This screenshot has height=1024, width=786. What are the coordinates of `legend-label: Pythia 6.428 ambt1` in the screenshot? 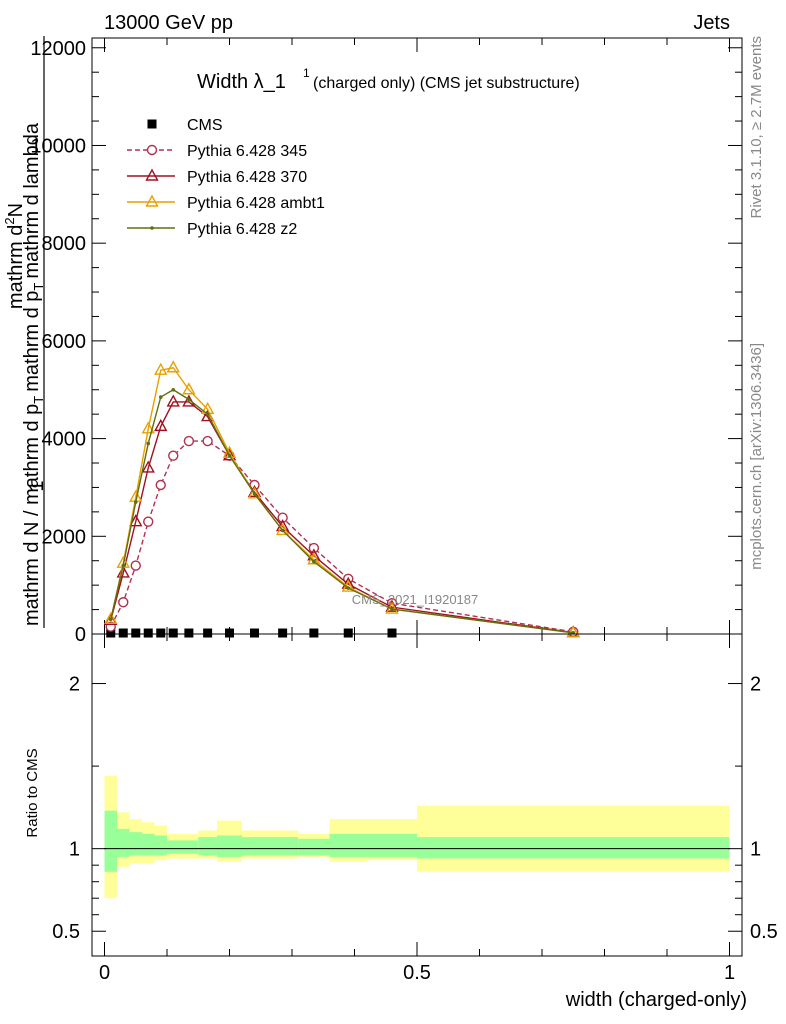 It's located at (256, 203).